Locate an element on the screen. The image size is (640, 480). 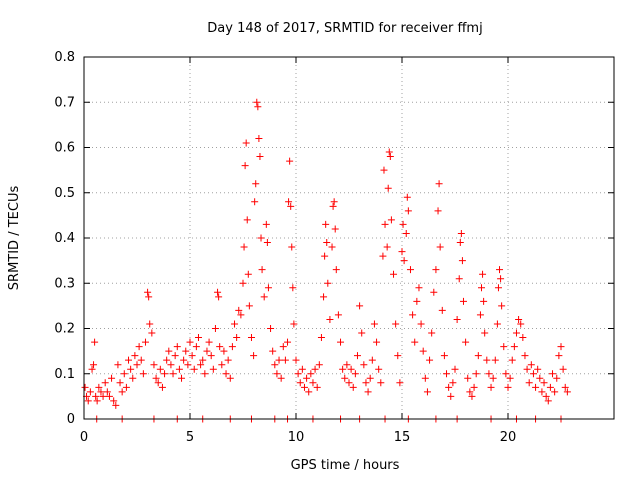
y-tick-label: 0 is located at coordinates (71, 419).